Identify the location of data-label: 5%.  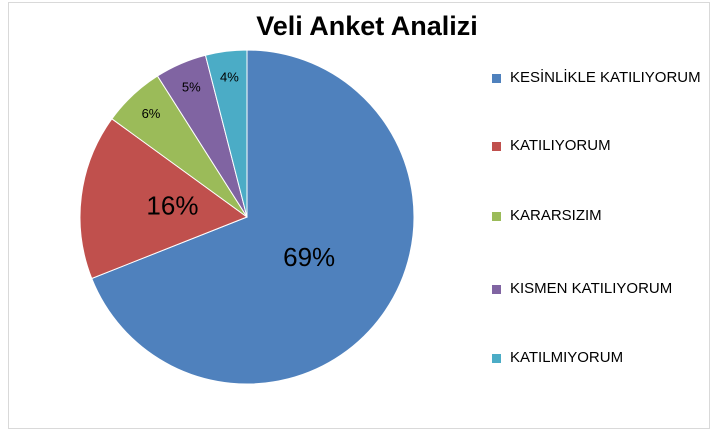
(191, 87).